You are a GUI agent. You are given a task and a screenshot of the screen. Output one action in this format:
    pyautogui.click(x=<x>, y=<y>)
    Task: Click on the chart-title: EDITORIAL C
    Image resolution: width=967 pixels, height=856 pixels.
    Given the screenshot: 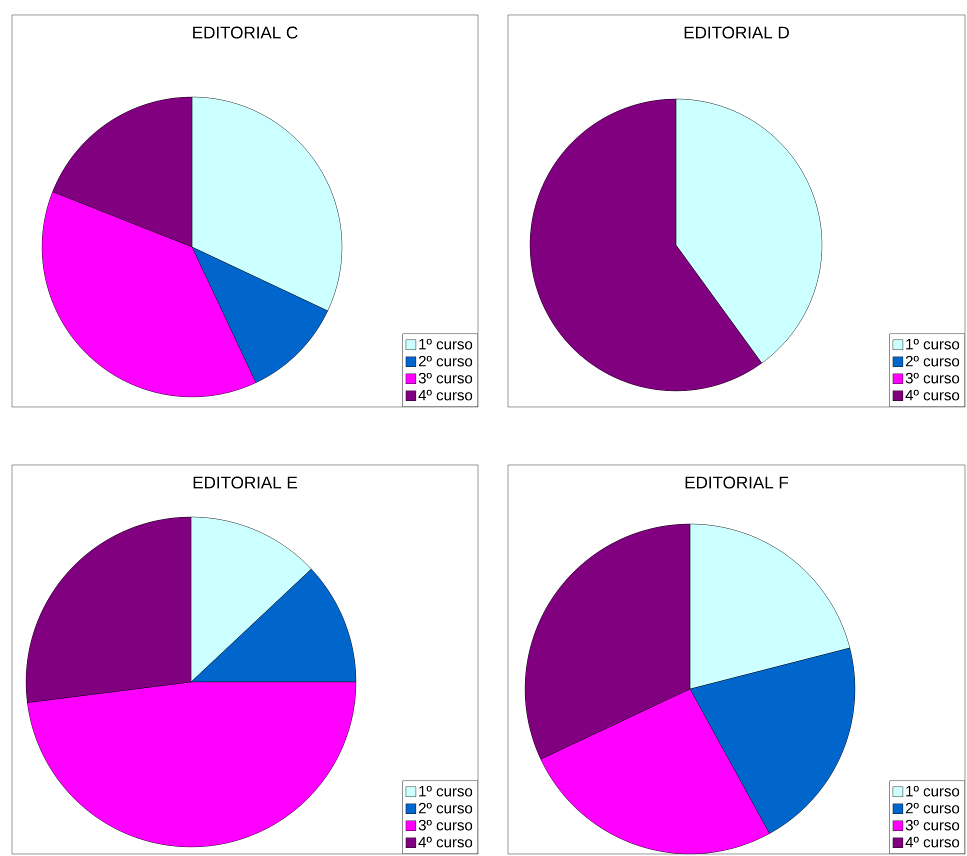 What is the action you would take?
    pyautogui.click(x=245, y=32)
    